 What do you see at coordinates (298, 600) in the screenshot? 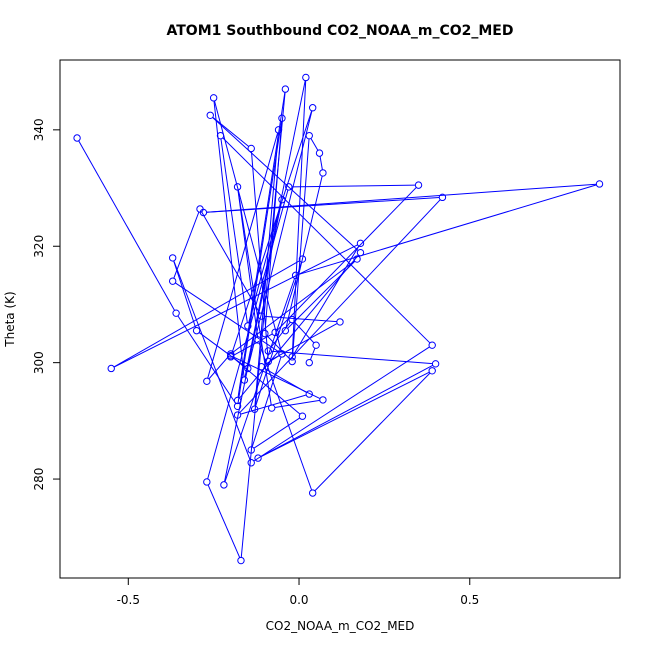
I see `x-tick-label: 0.0` at bounding box center [298, 600].